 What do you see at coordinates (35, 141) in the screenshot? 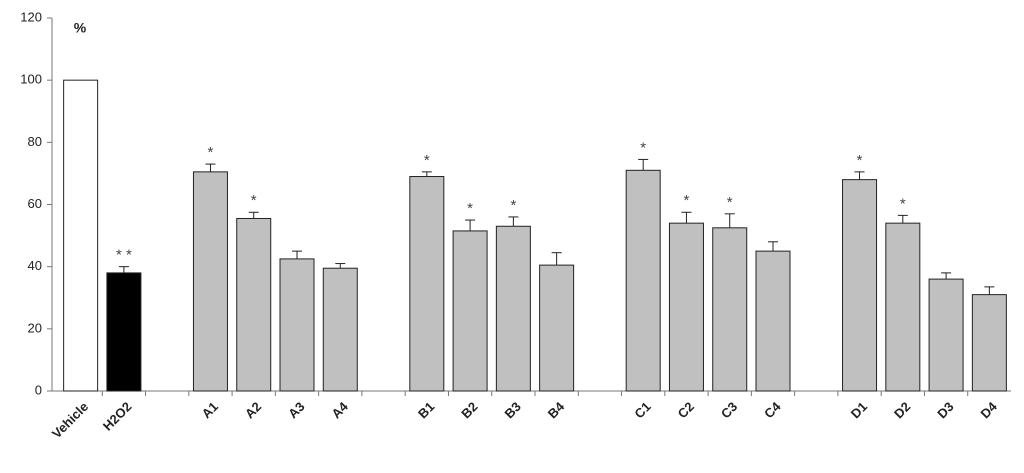
I see `y-tick-label: 80` at bounding box center [35, 141].